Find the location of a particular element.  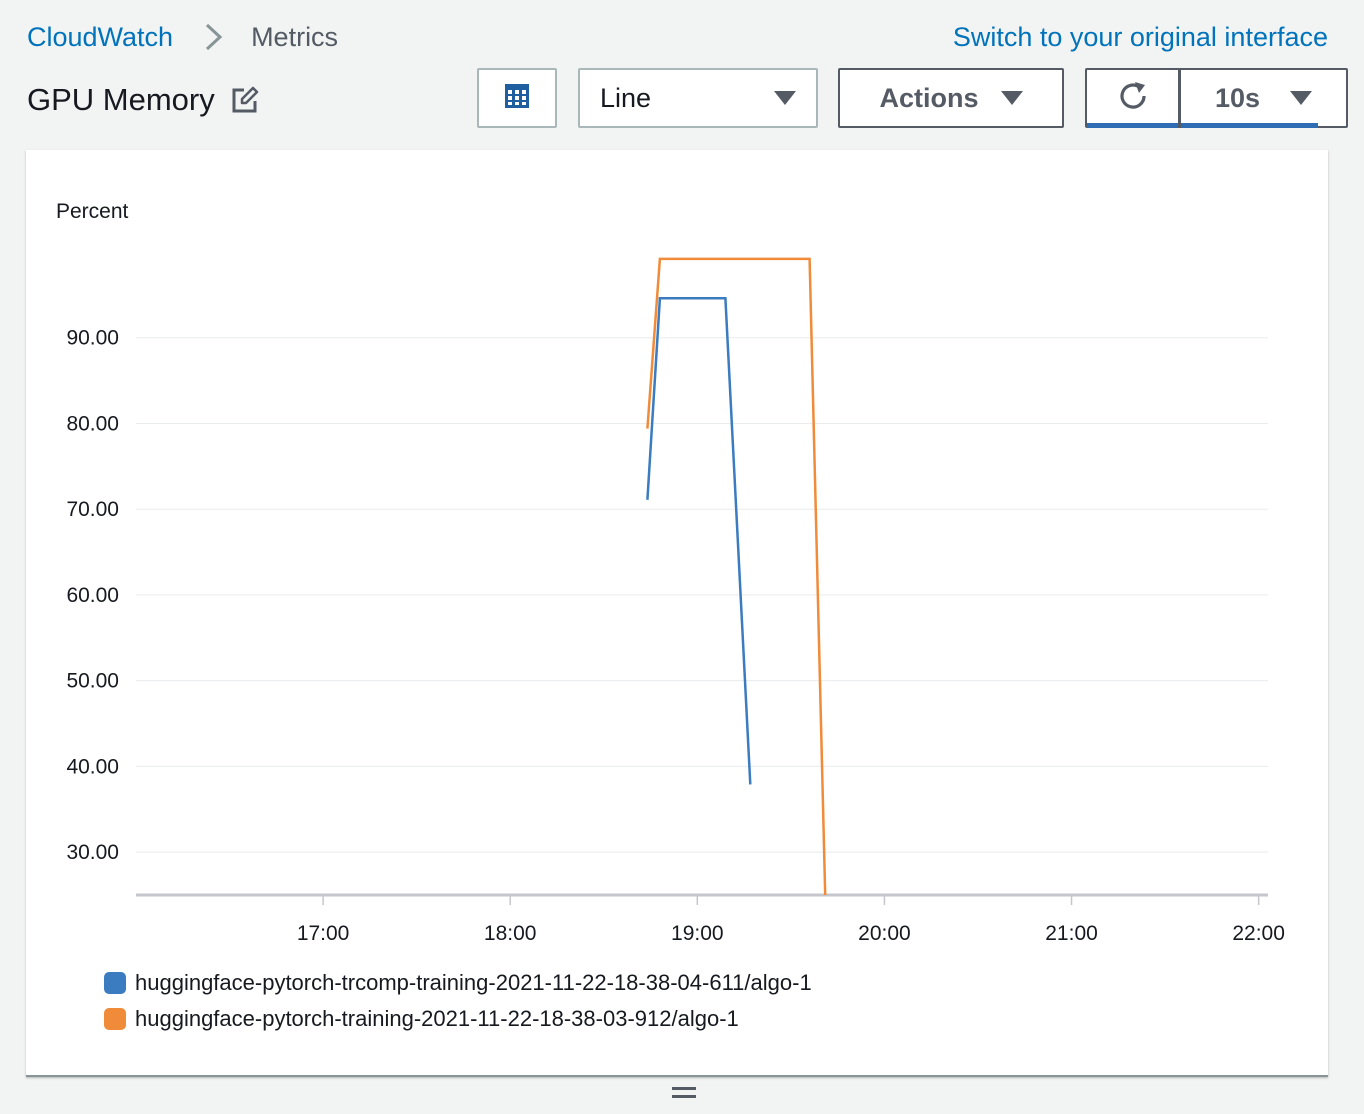

chevron-right-icon is located at coordinates (214, 37).